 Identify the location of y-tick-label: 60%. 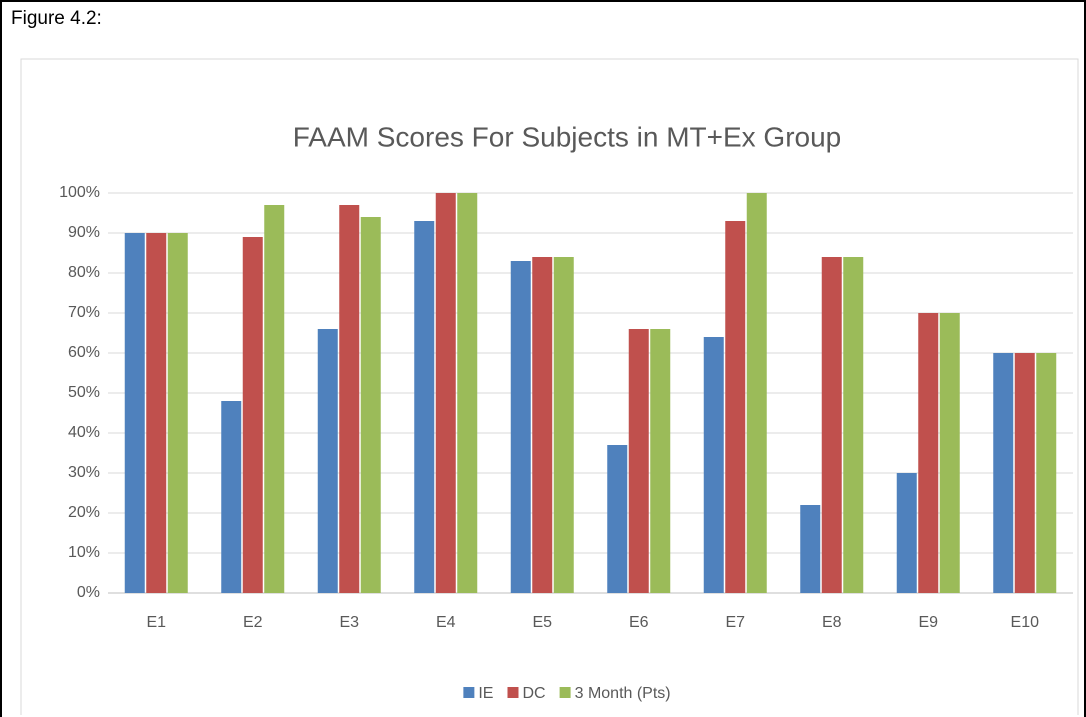
(84, 352).